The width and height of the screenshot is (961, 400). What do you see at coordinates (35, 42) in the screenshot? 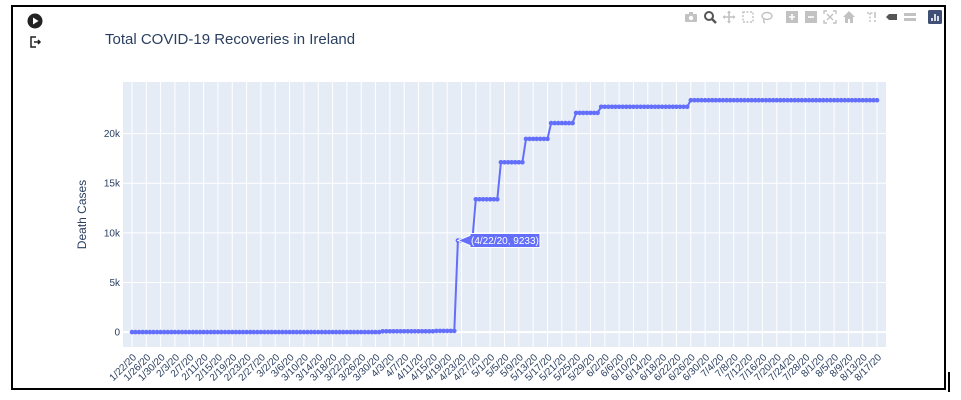
I see `logout-icon` at bounding box center [35, 42].